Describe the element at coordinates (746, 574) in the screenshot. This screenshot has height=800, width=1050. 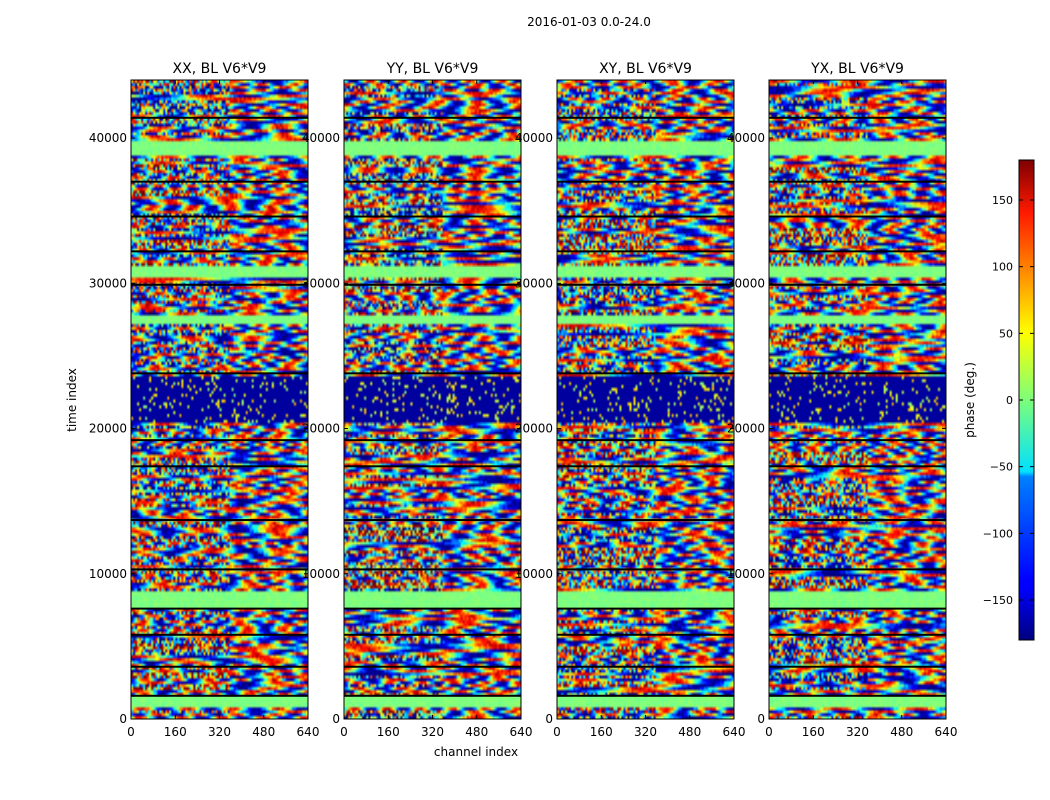
I see `y-tick-label-yx-10000: 10000` at that location.